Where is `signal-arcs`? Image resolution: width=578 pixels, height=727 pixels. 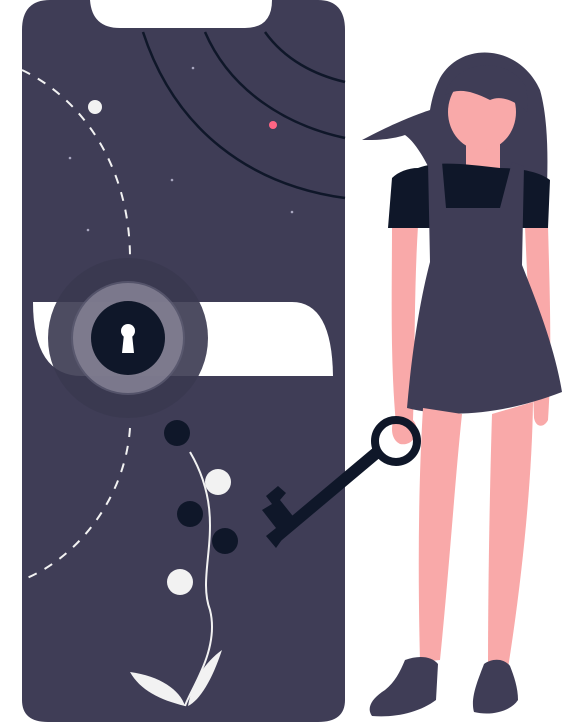
signal-arcs is located at coordinates (243, 115).